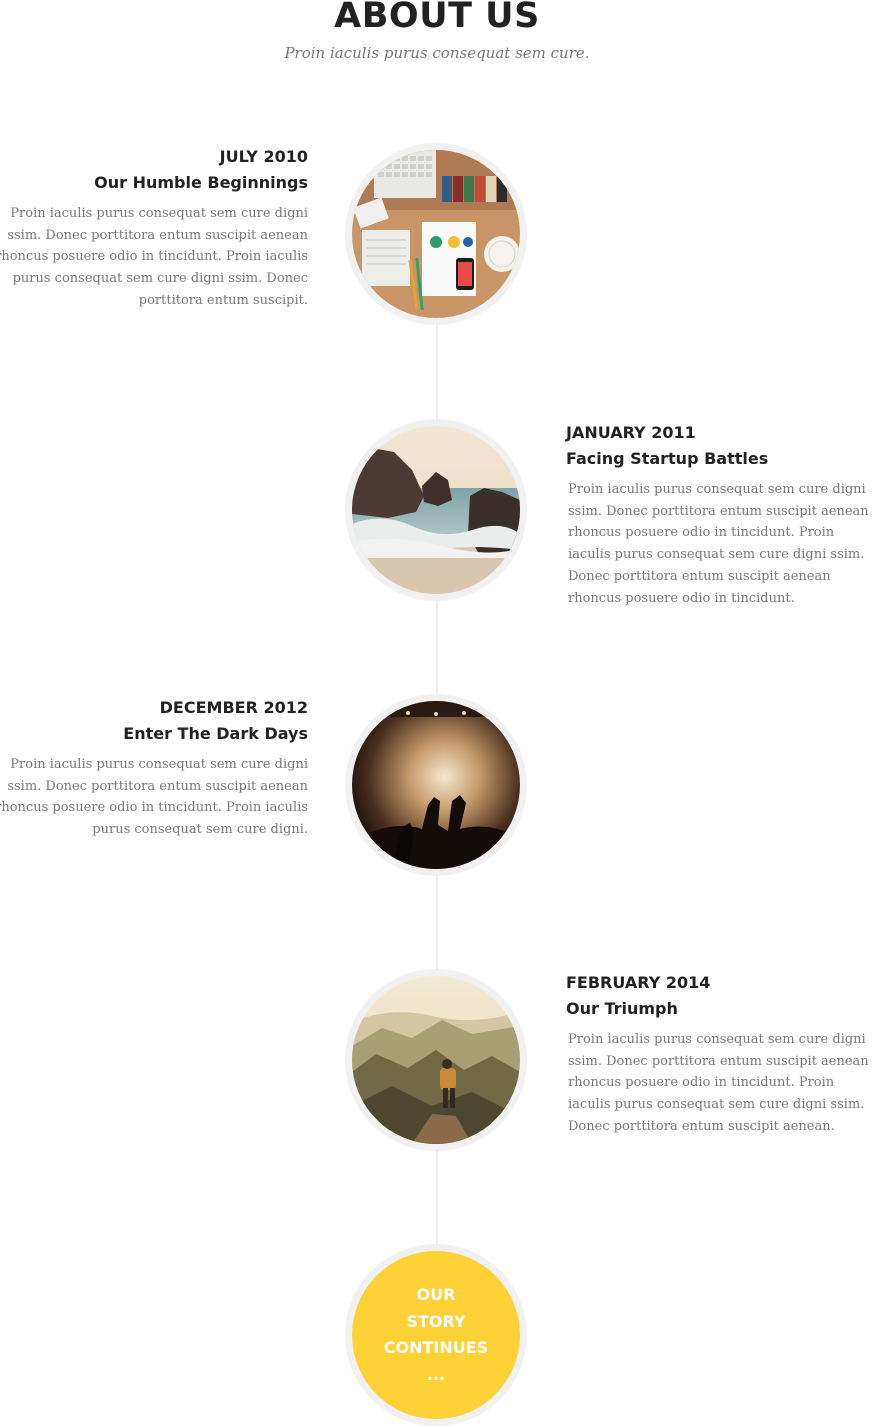 The height and width of the screenshot is (1426, 874). What do you see at coordinates (215, 733) in the screenshot?
I see `entry-heading: Enter The Dark Days` at bounding box center [215, 733].